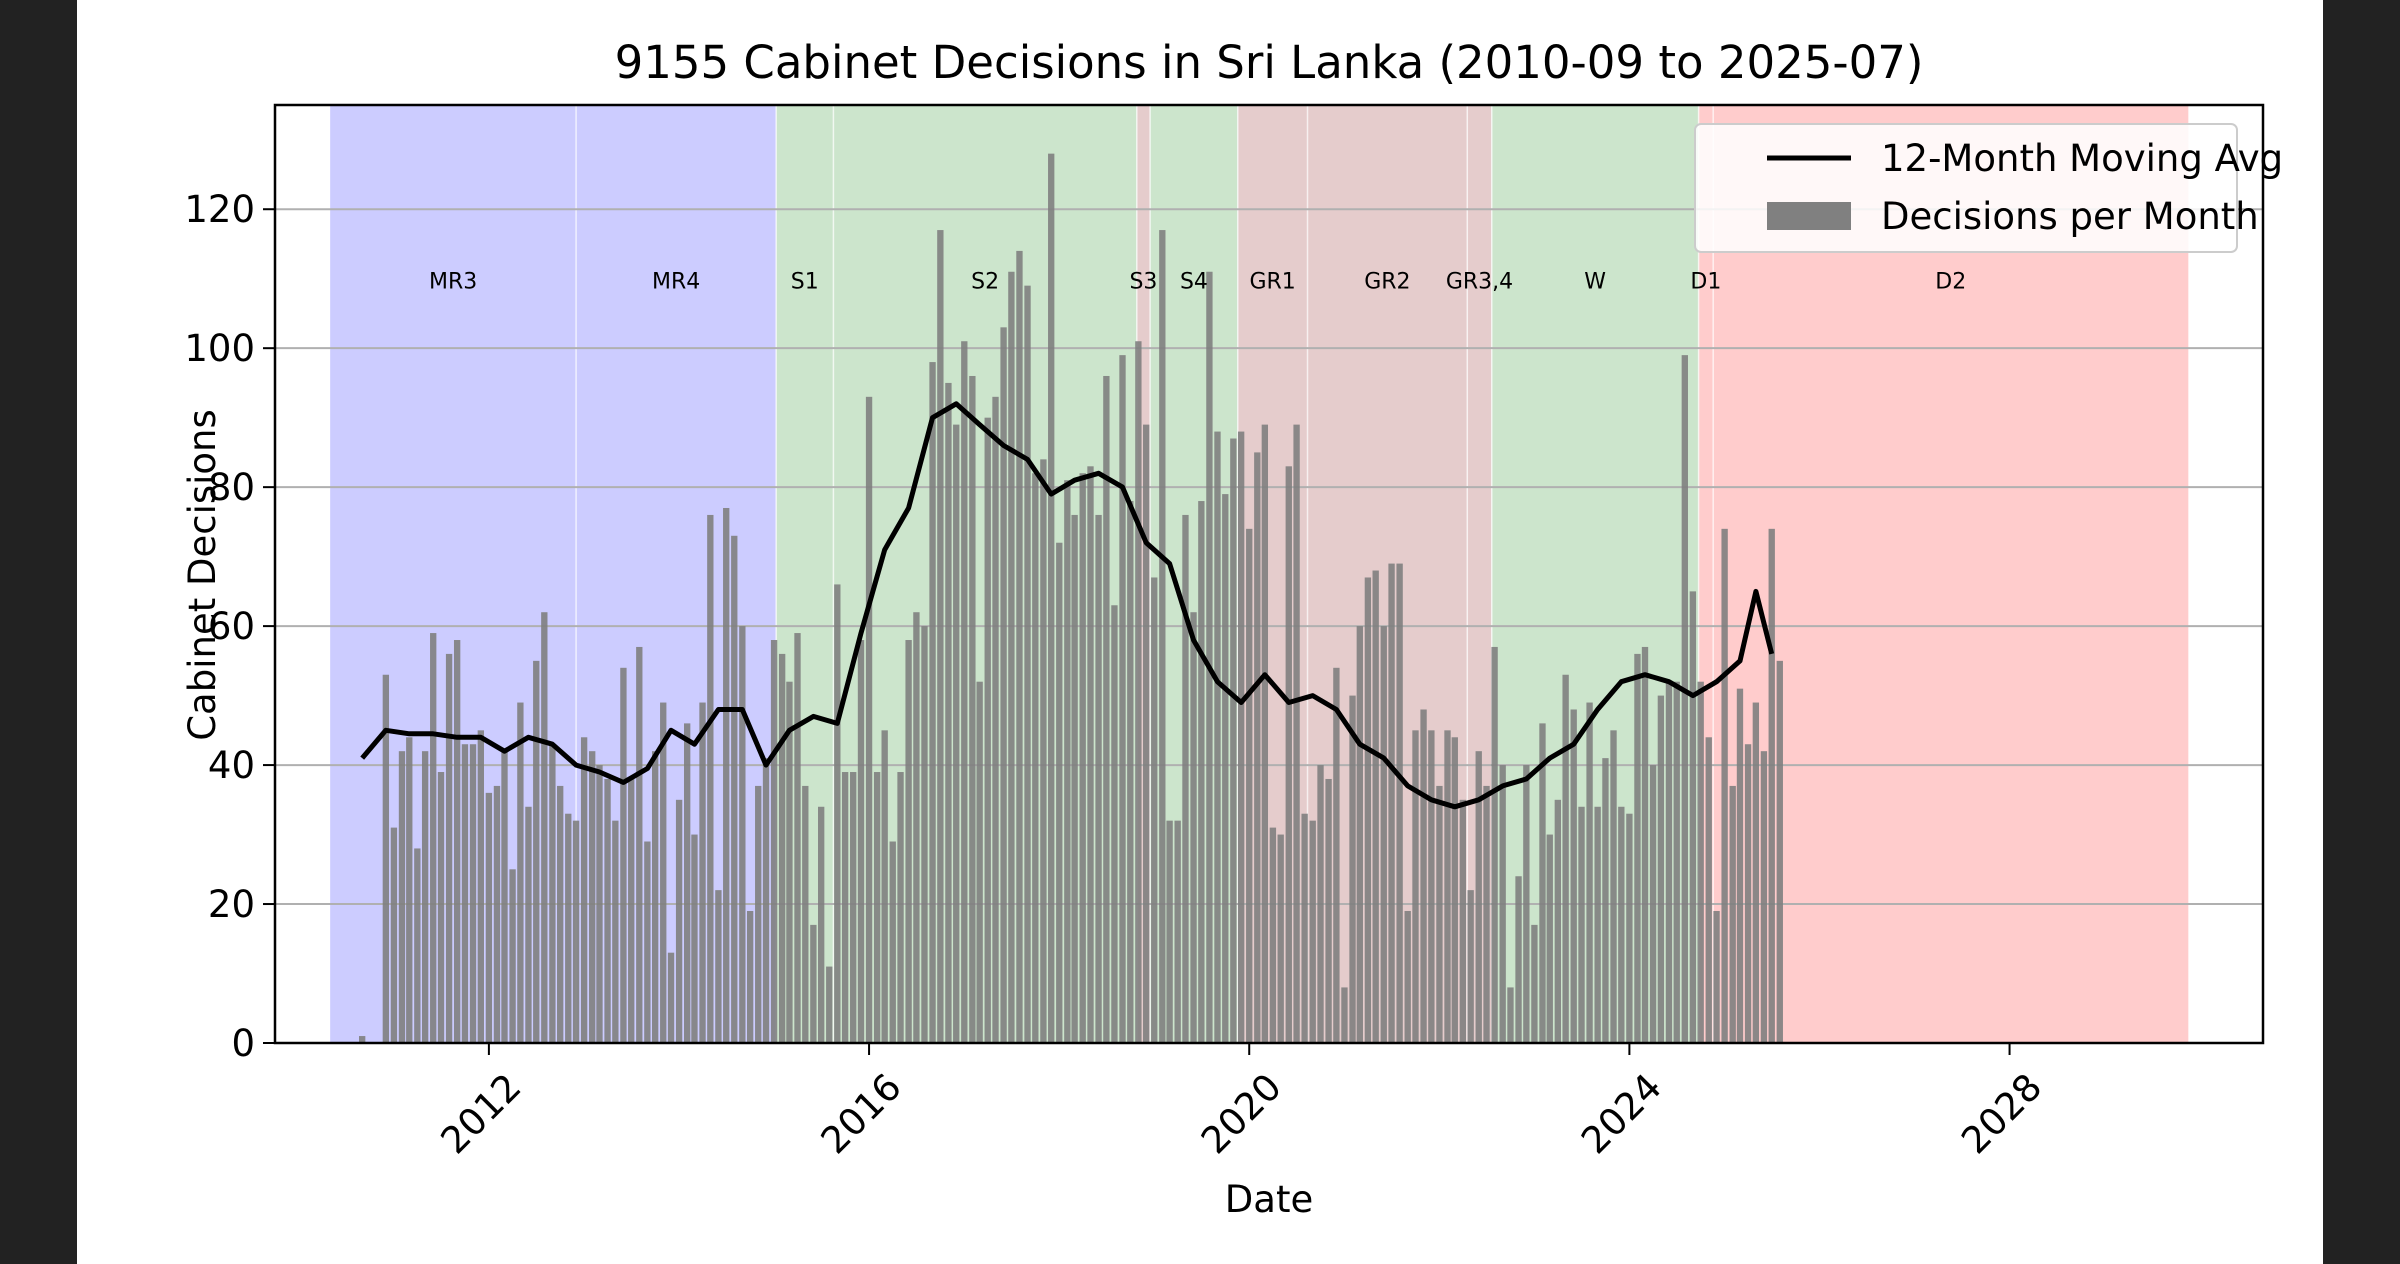  I want to click on x-tick-label: 2012, so click(481, 1113).